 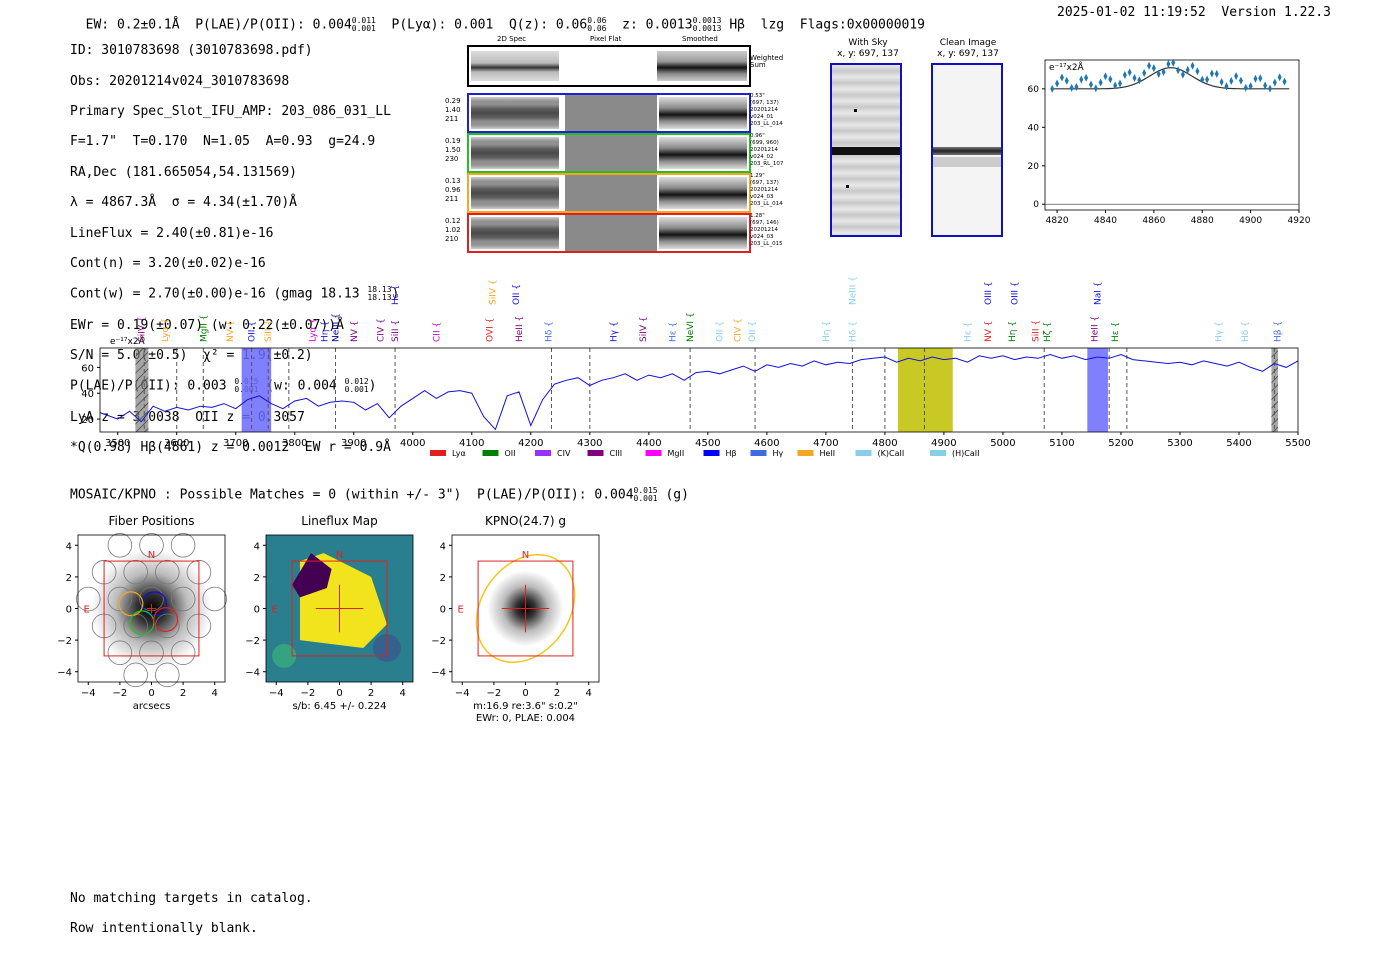 What do you see at coordinates (967, 151) in the screenshot?
I see `clean-trace` at bounding box center [967, 151].